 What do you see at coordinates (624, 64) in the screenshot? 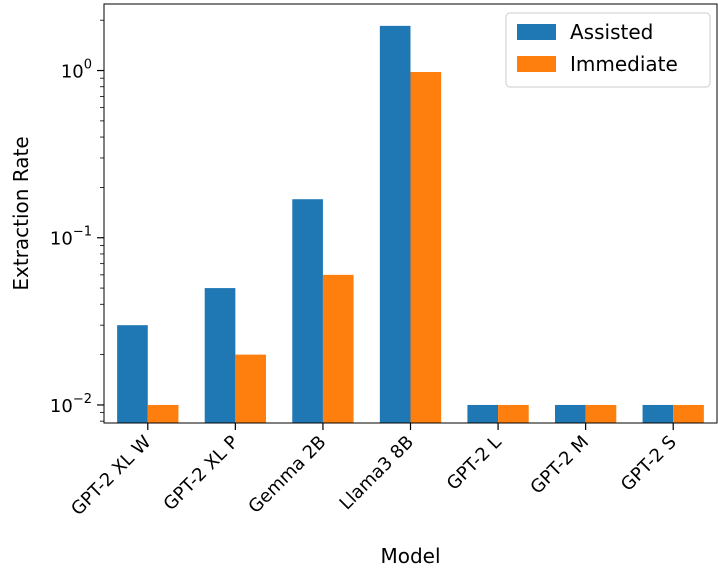
I see `legend-label-immediate: Immediate` at bounding box center [624, 64].